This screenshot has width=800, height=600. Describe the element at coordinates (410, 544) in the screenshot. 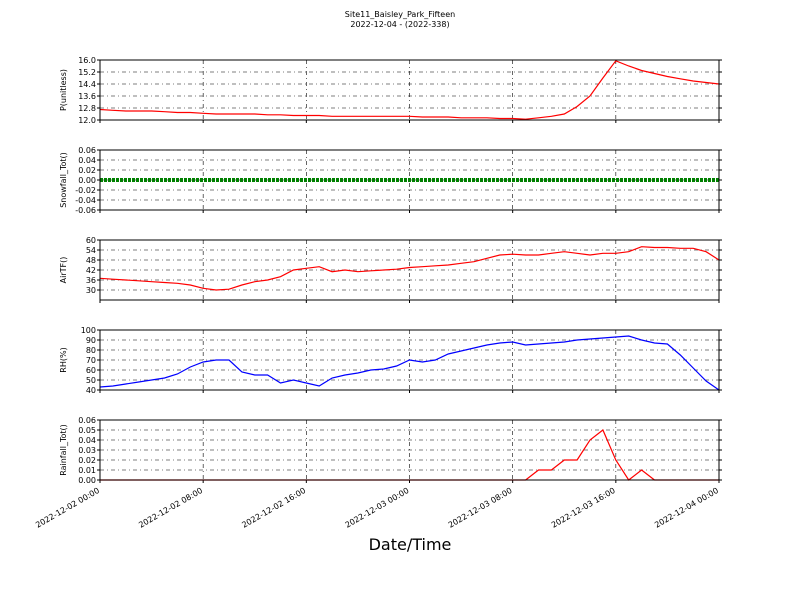

I see `x-axis-label: Date/Time` at that location.